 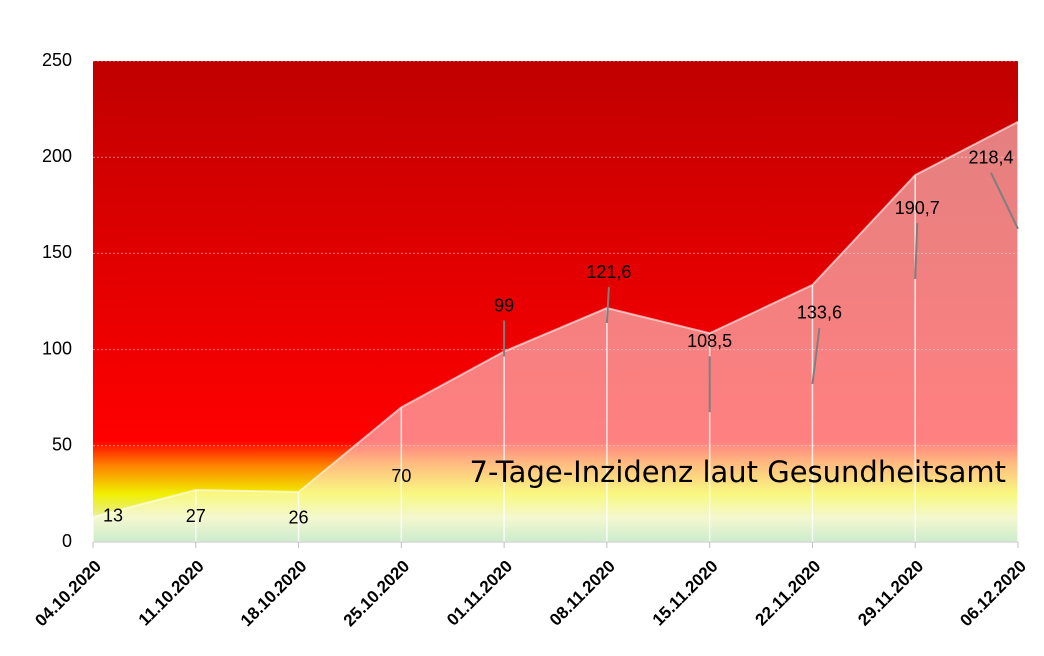 I want to click on data-label: 108,5, so click(x=709, y=341).